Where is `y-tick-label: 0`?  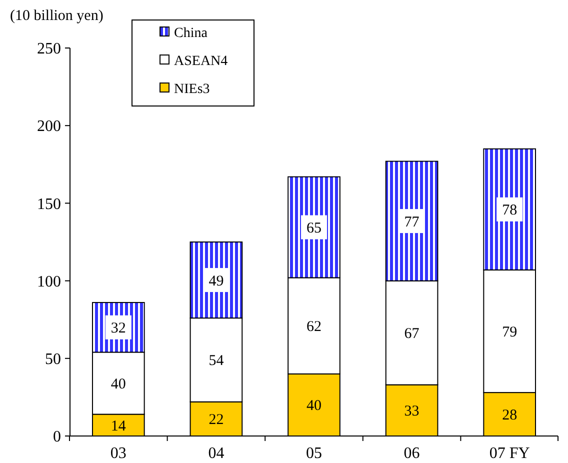 y-tick-label: 0 is located at coordinates (57, 437).